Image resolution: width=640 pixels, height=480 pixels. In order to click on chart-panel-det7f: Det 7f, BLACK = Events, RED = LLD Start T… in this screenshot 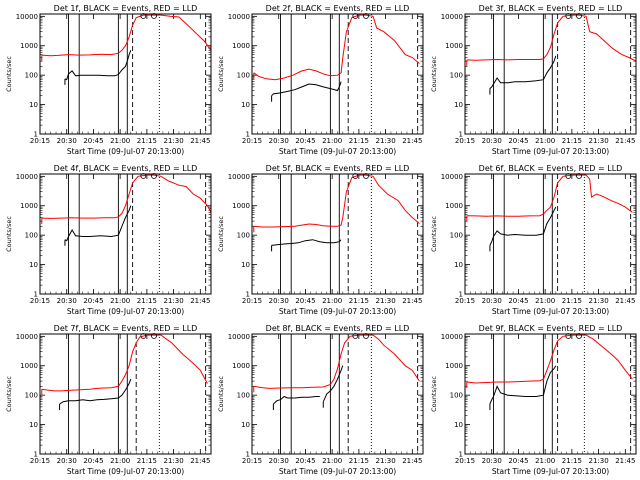, I will do `click(108, 400)`.